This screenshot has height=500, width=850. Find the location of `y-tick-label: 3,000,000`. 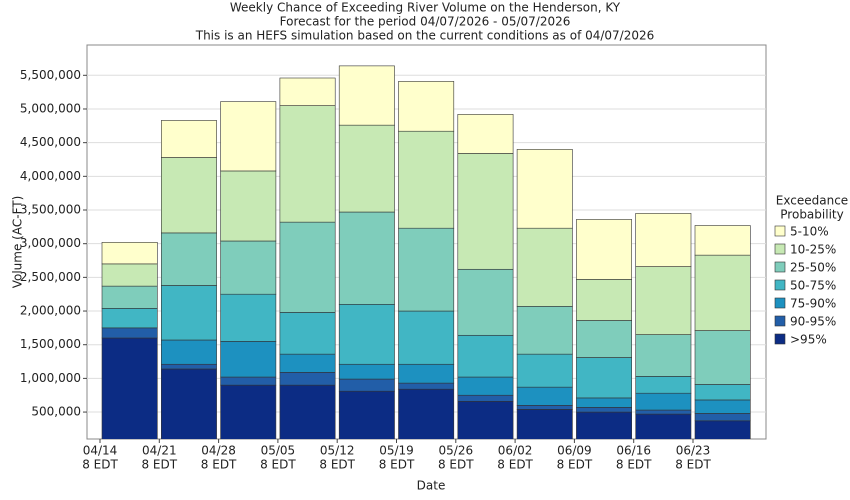

y-tick-label: 3,000,000 is located at coordinates (50, 243).